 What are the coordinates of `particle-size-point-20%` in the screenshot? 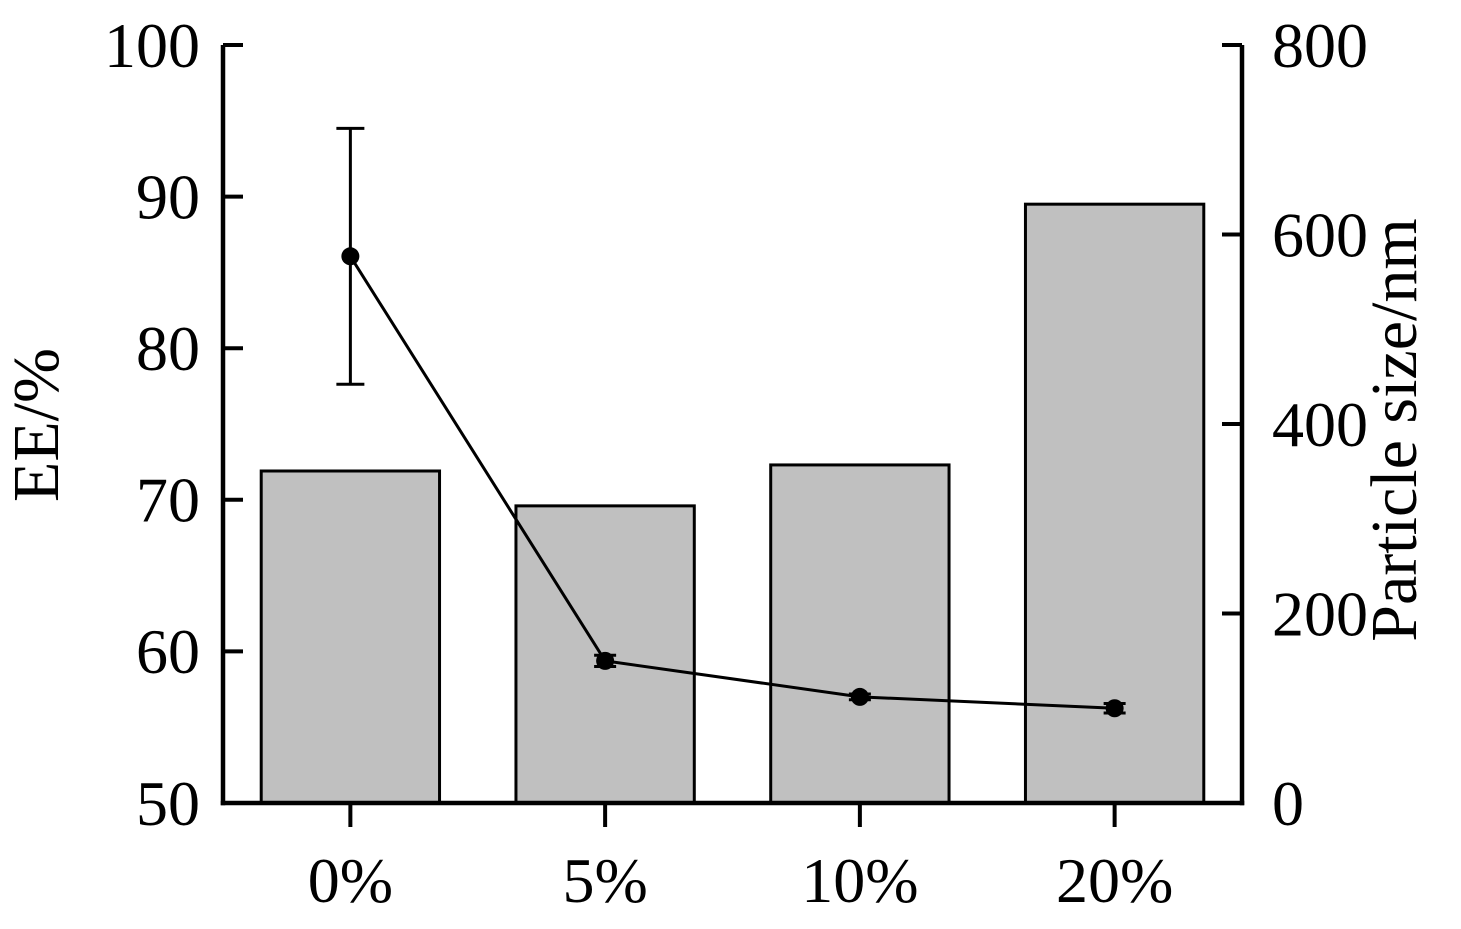 It's located at (1114, 708).